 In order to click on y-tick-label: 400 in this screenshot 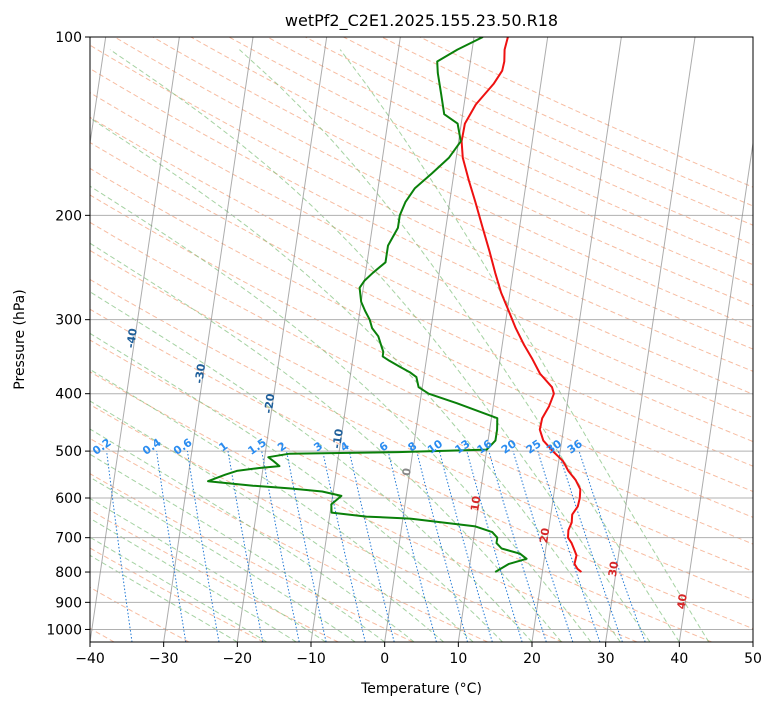, I will do `click(68, 395)`.